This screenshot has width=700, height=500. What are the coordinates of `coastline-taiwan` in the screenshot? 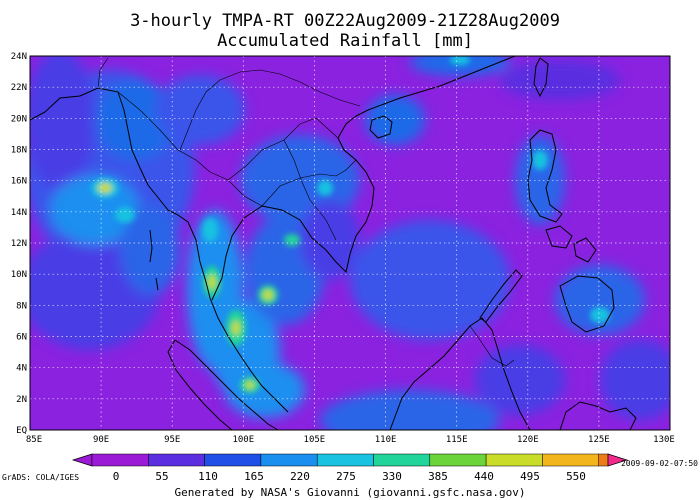 It's located at (541, 77).